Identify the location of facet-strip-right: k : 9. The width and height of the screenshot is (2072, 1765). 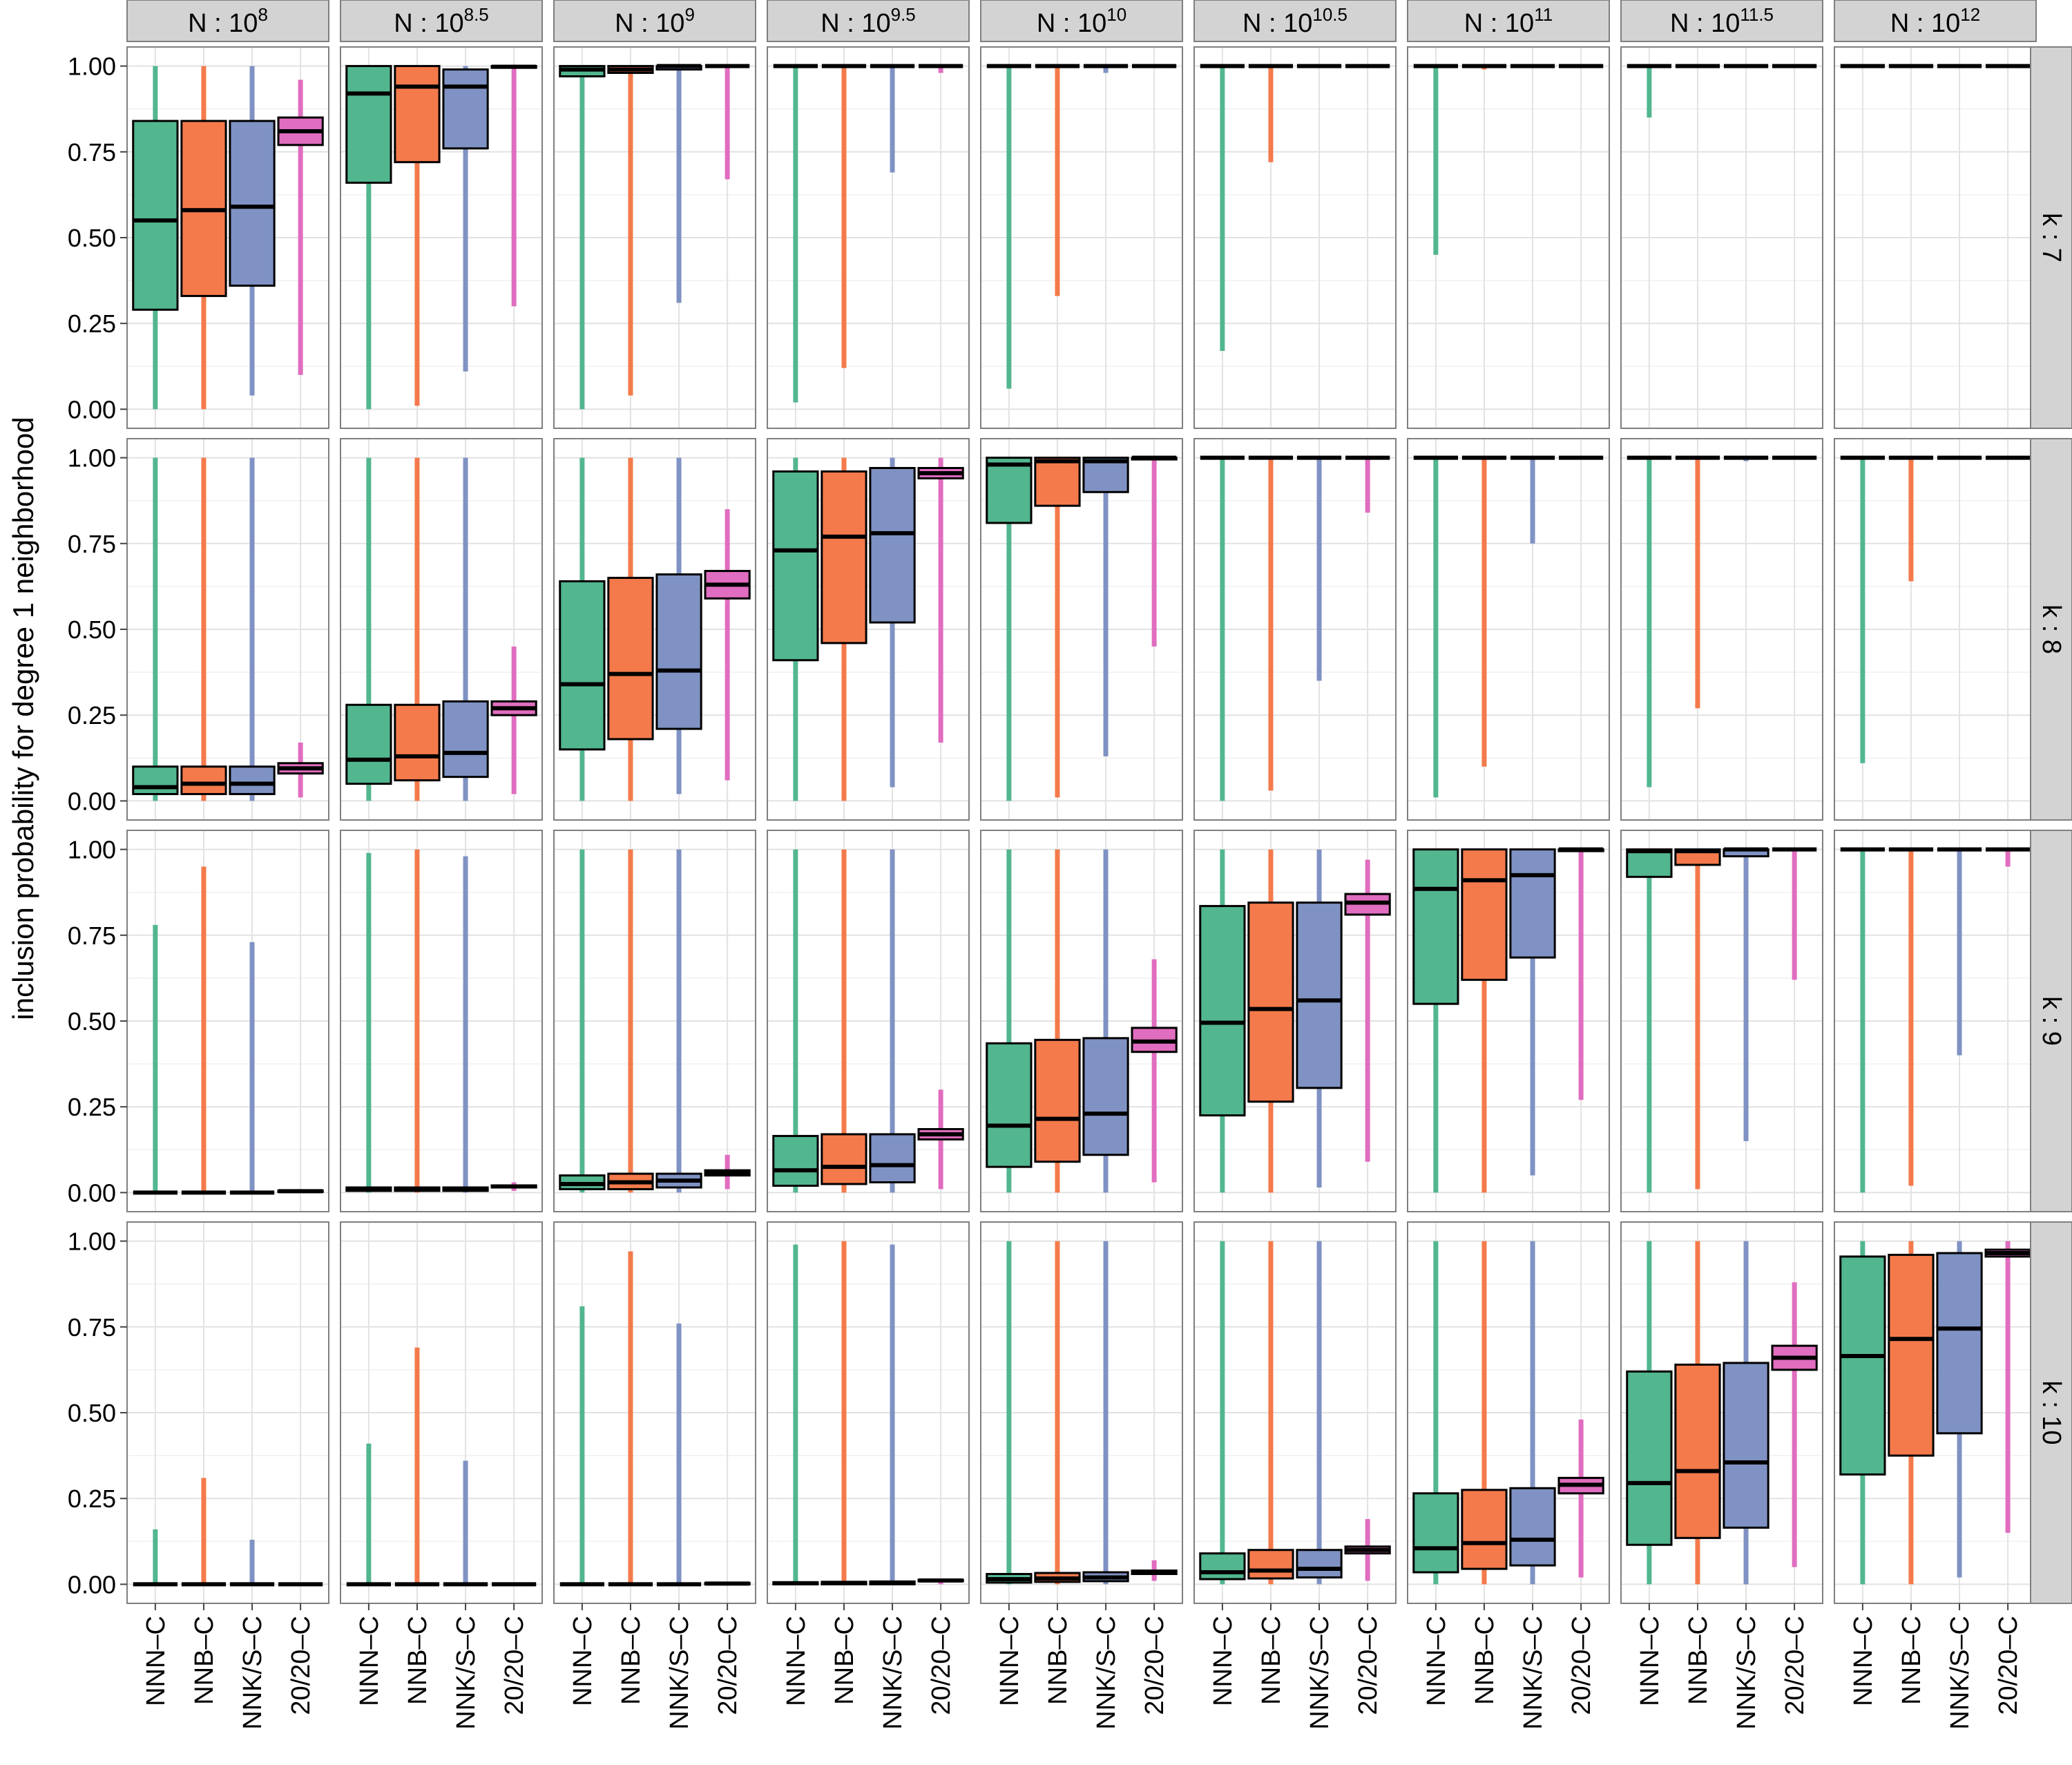
(2051, 1021).